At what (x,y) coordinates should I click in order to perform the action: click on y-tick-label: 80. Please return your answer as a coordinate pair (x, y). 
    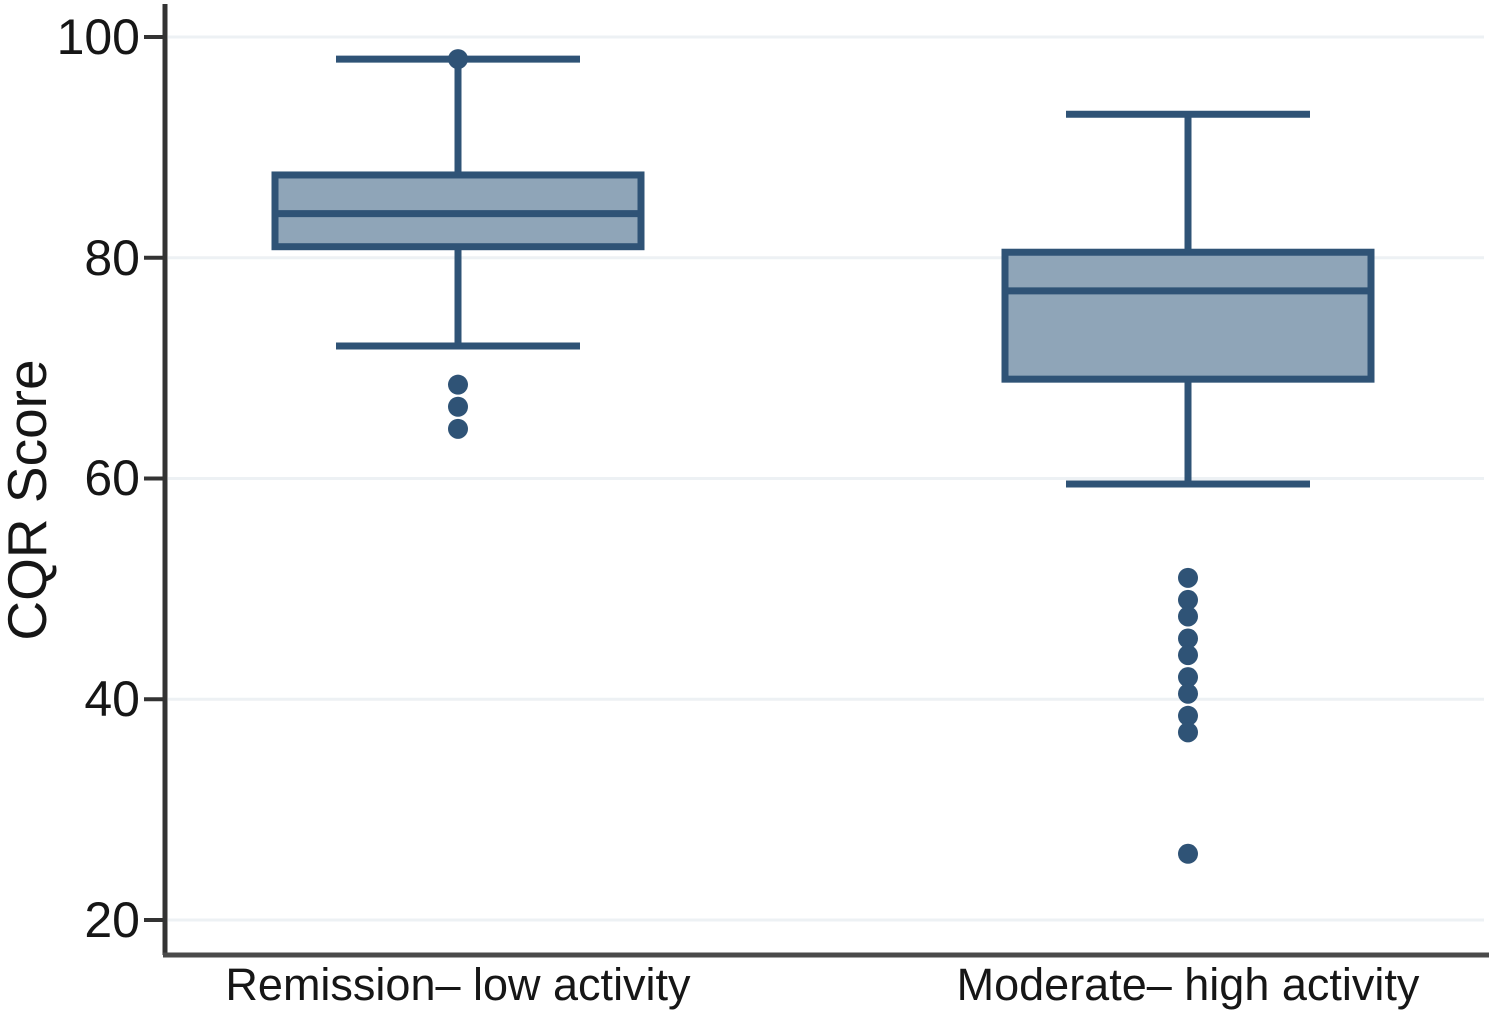
    Looking at the image, I should click on (112, 258).